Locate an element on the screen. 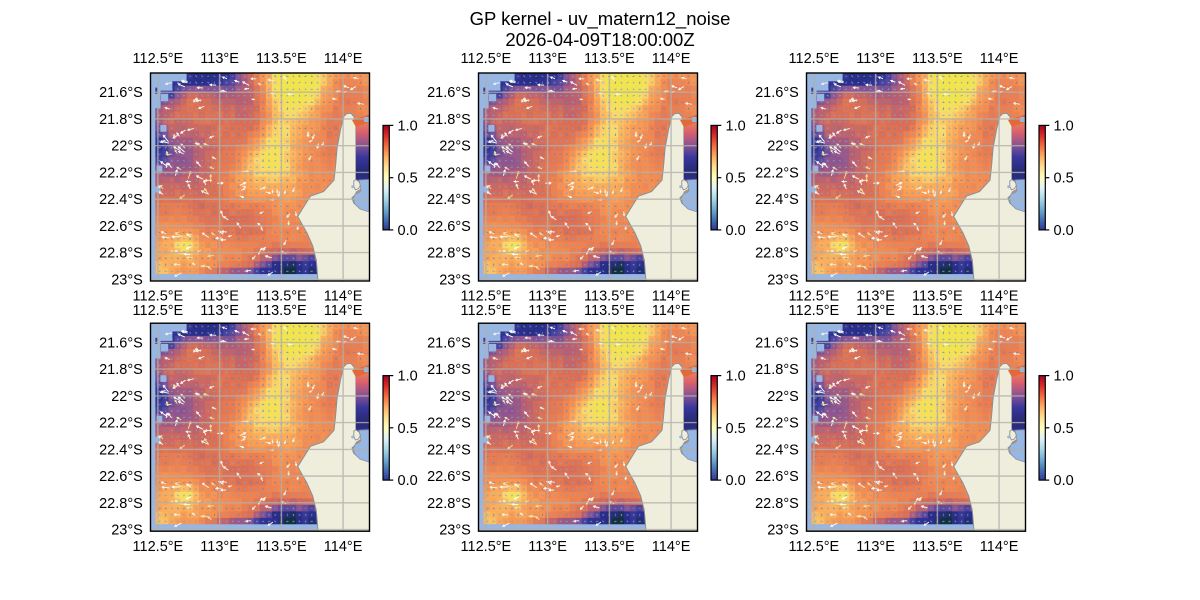 This screenshot has height=600, width=1200. svg-text: 2026-04-09T18:00:00Z is located at coordinates (599, 39).